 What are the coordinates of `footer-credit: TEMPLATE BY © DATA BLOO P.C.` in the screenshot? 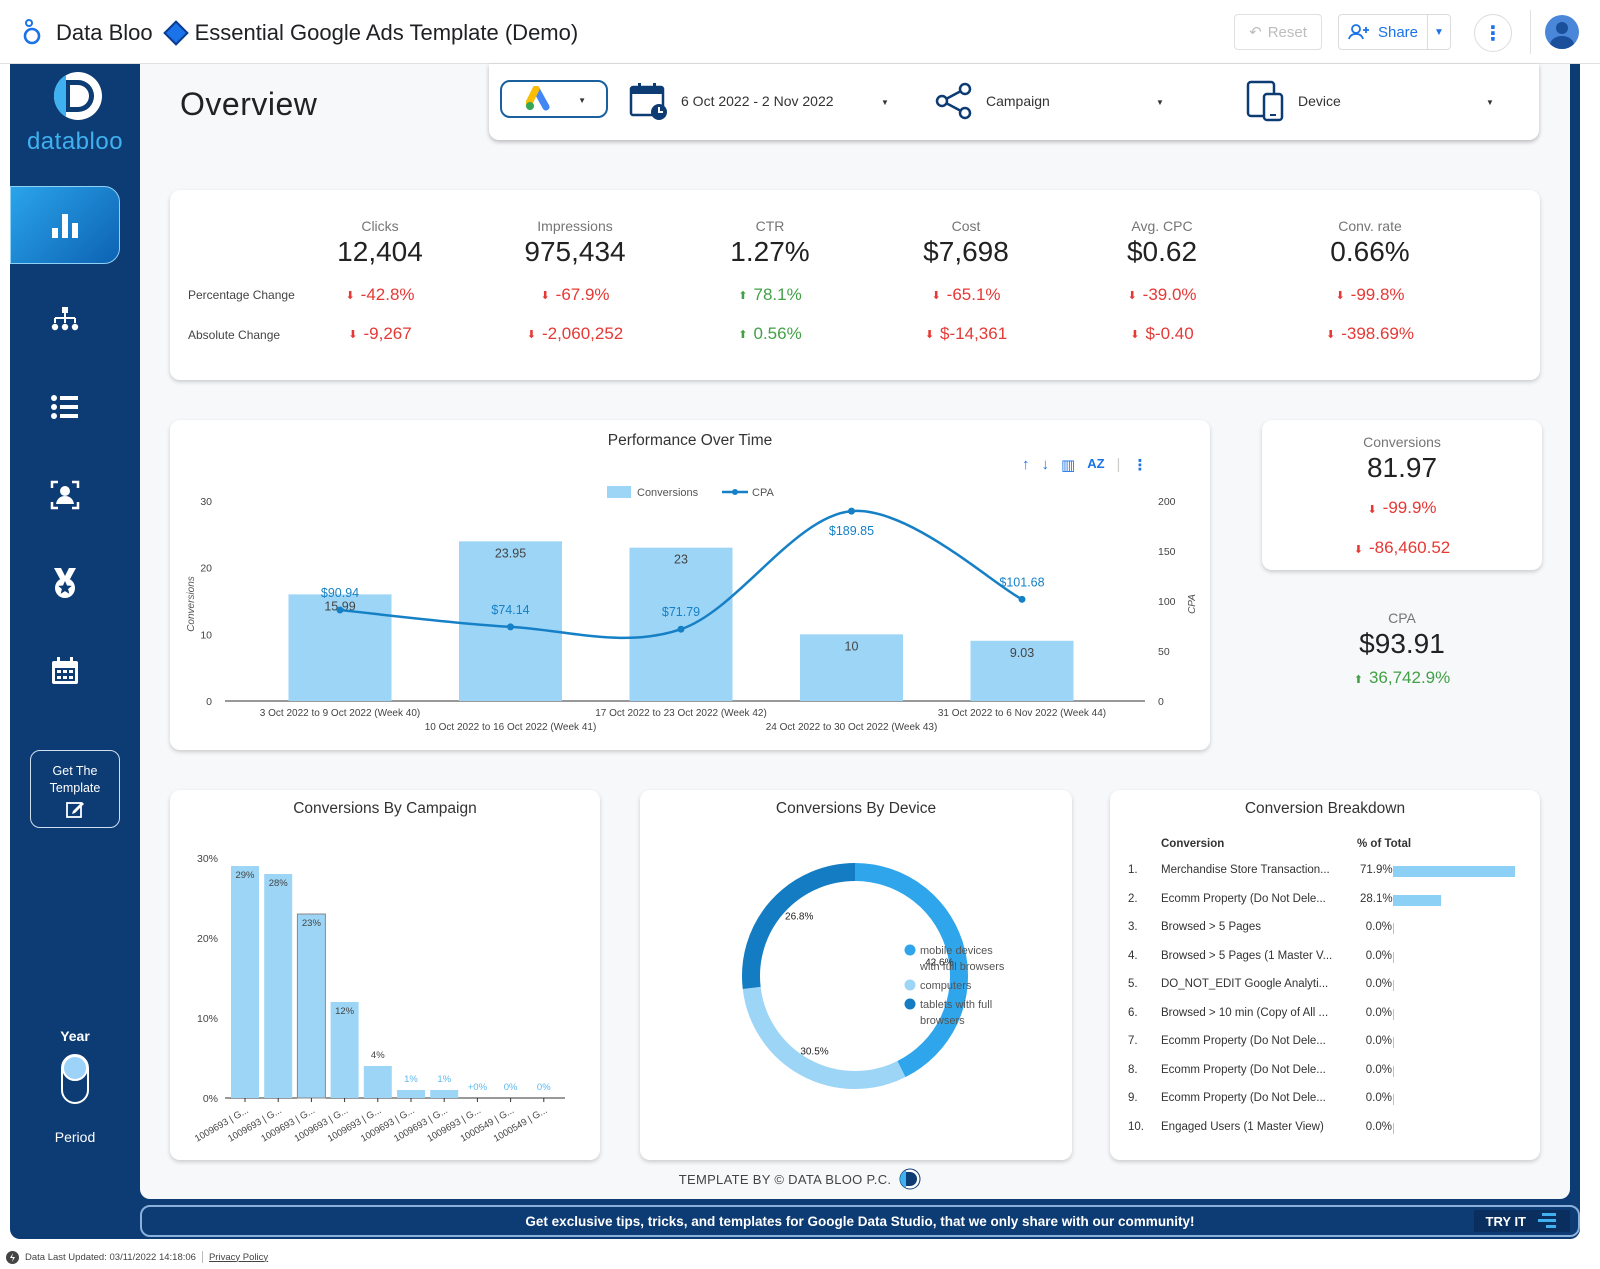 It's located at (800, 1179).